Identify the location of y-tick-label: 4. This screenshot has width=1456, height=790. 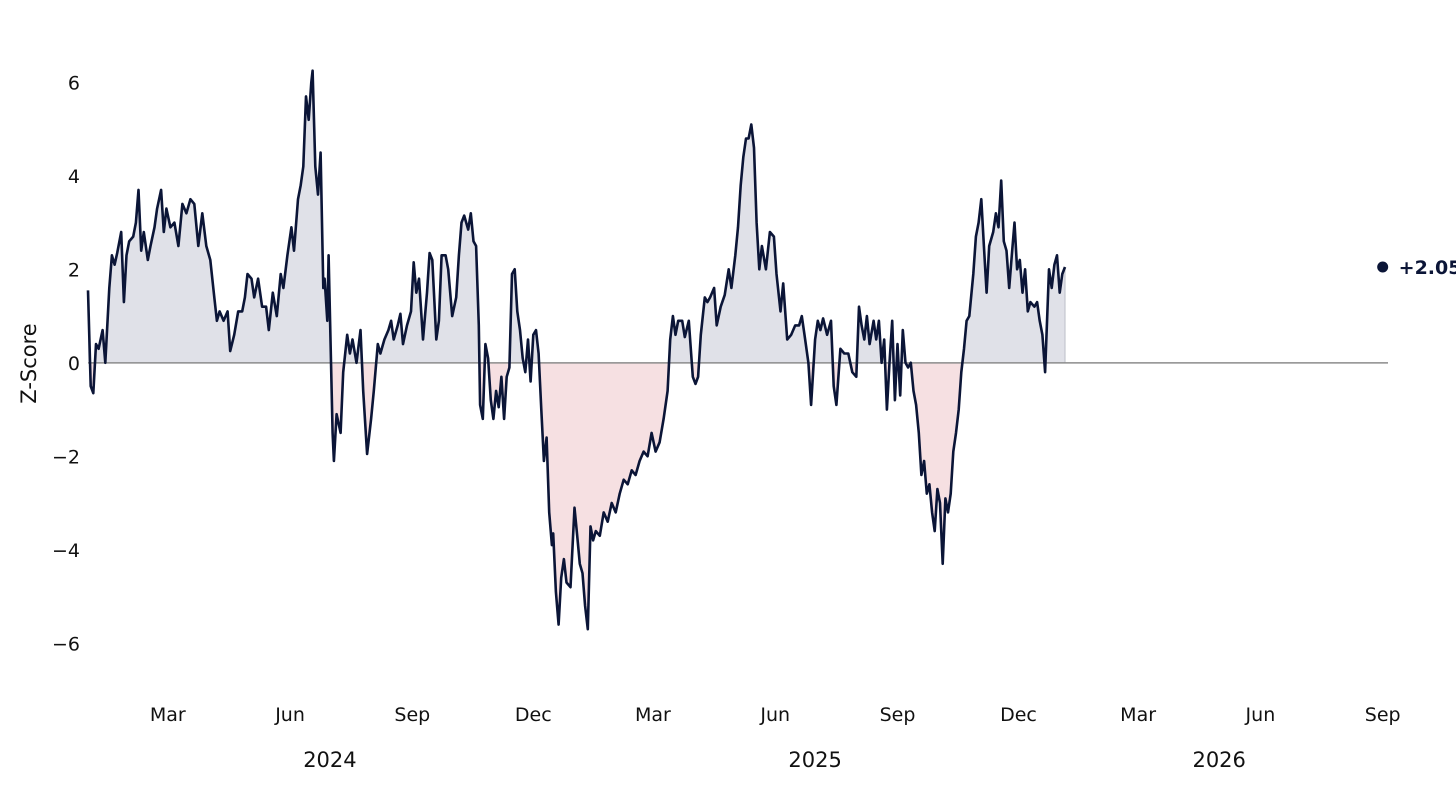
(74, 177).